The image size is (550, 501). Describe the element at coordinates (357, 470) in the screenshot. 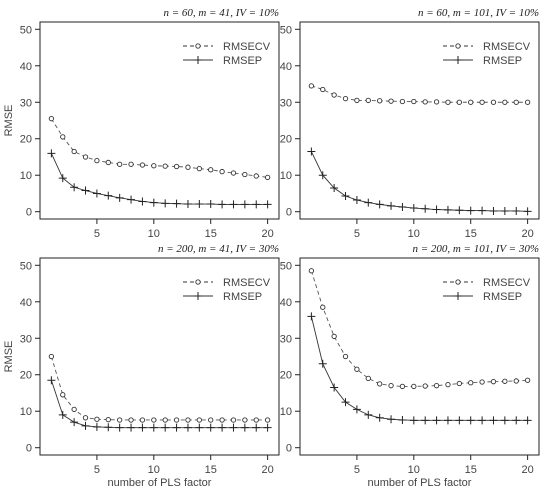

I see `x-tick-label: 5` at that location.